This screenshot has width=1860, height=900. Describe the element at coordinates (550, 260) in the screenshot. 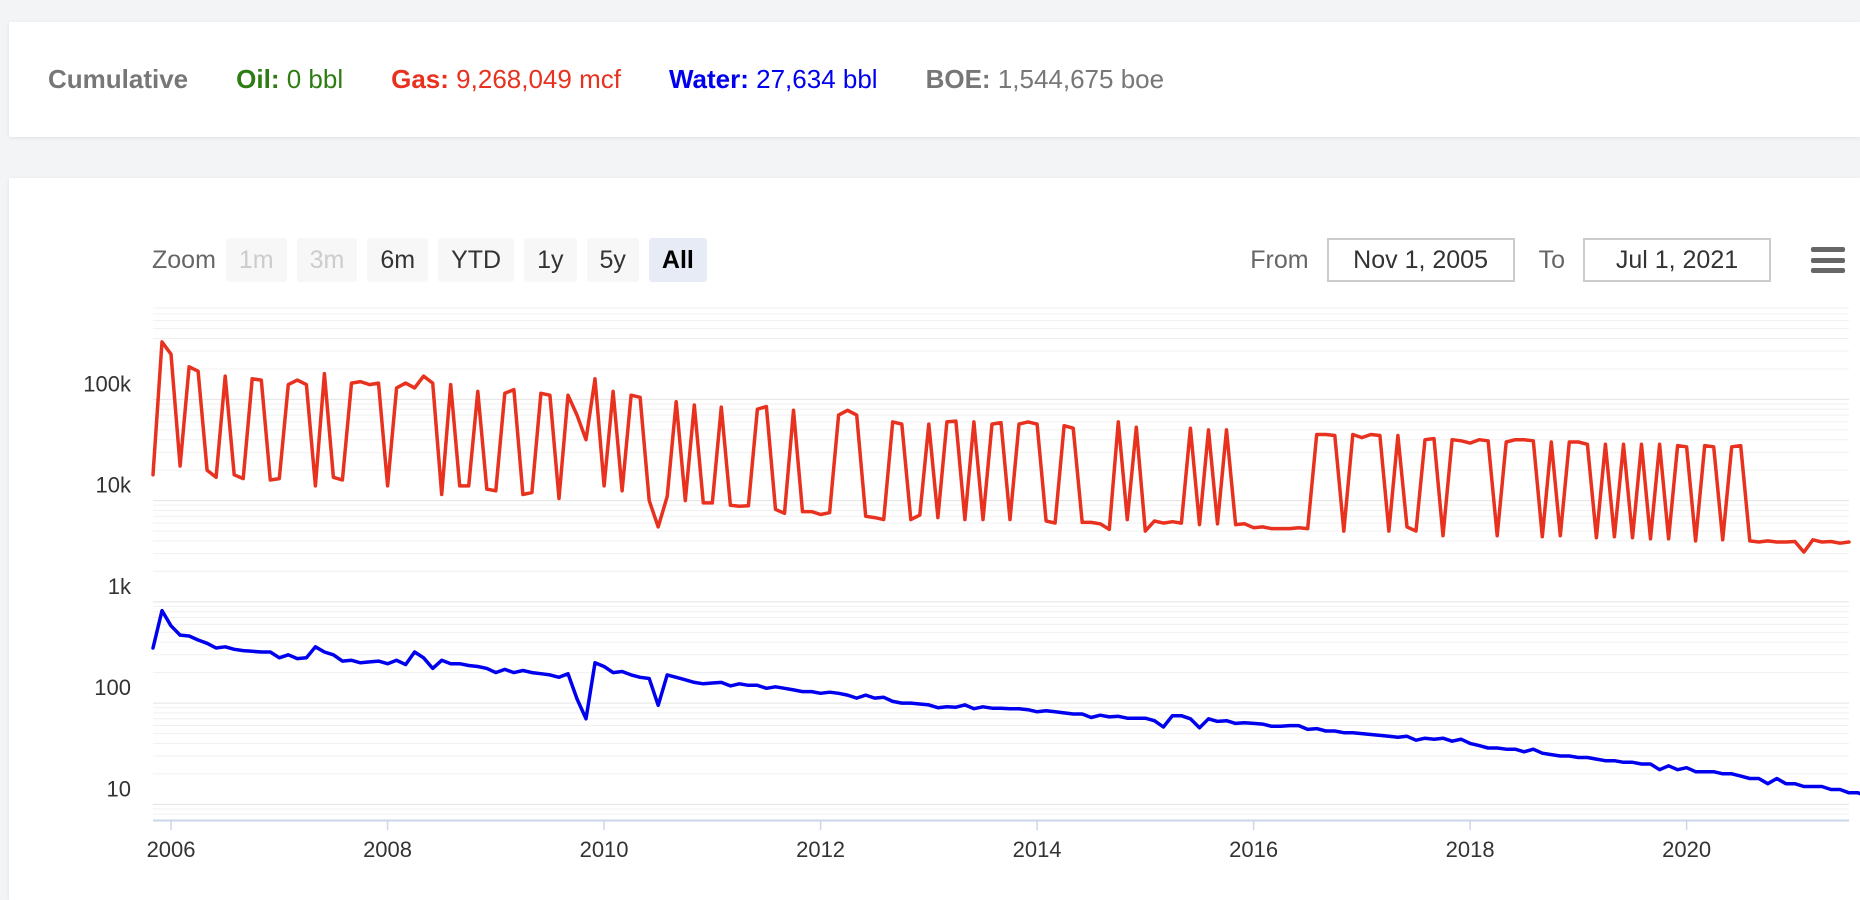

I see `zoom-1y-button: 1y` at that location.